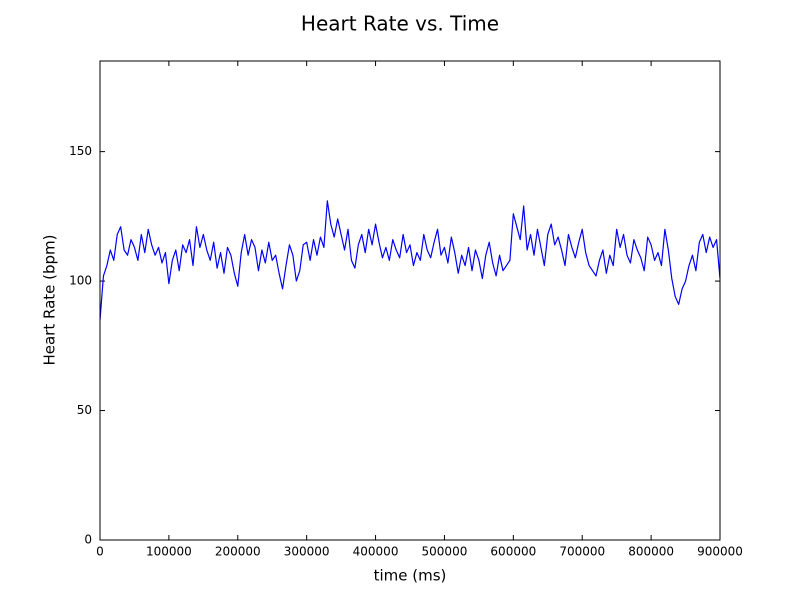  What do you see at coordinates (100, 552) in the screenshot?
I see `x-tick-label: 0` at bounding box center [100, 552].